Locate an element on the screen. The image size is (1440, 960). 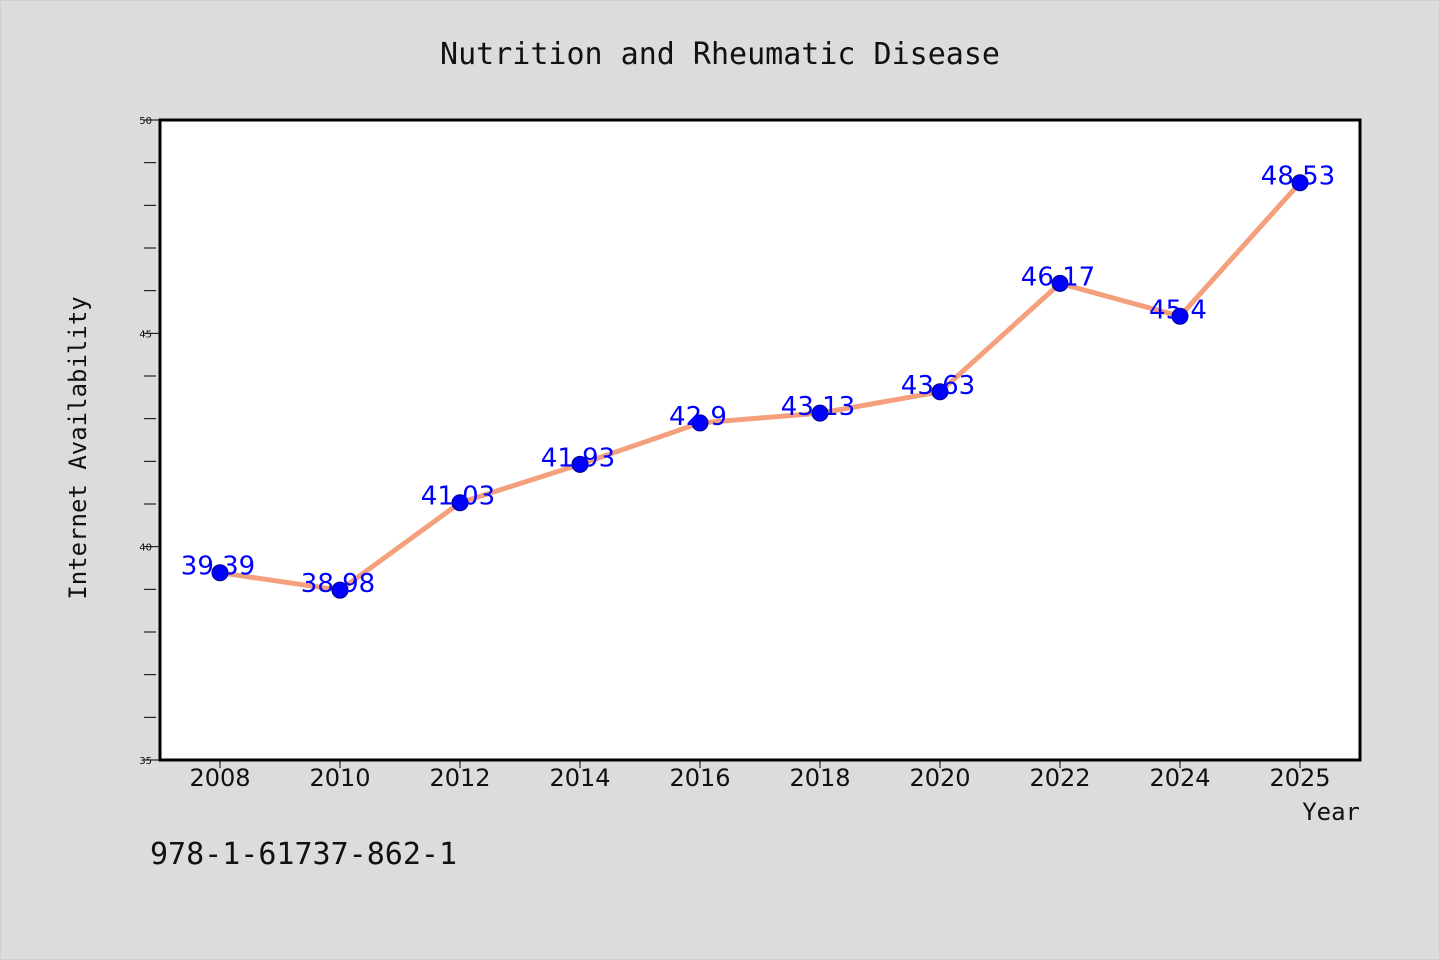
x-axis-title: Year is located at coordinates (1331, 812).